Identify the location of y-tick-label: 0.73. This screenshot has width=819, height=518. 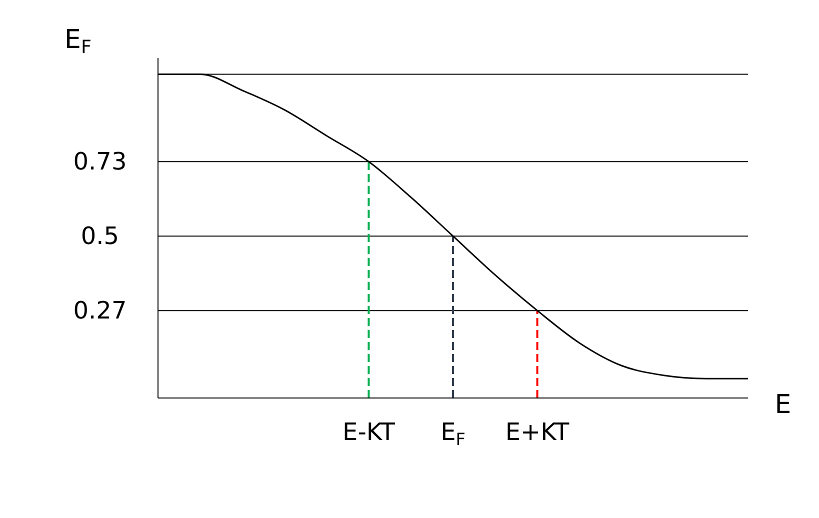
(100, 162).